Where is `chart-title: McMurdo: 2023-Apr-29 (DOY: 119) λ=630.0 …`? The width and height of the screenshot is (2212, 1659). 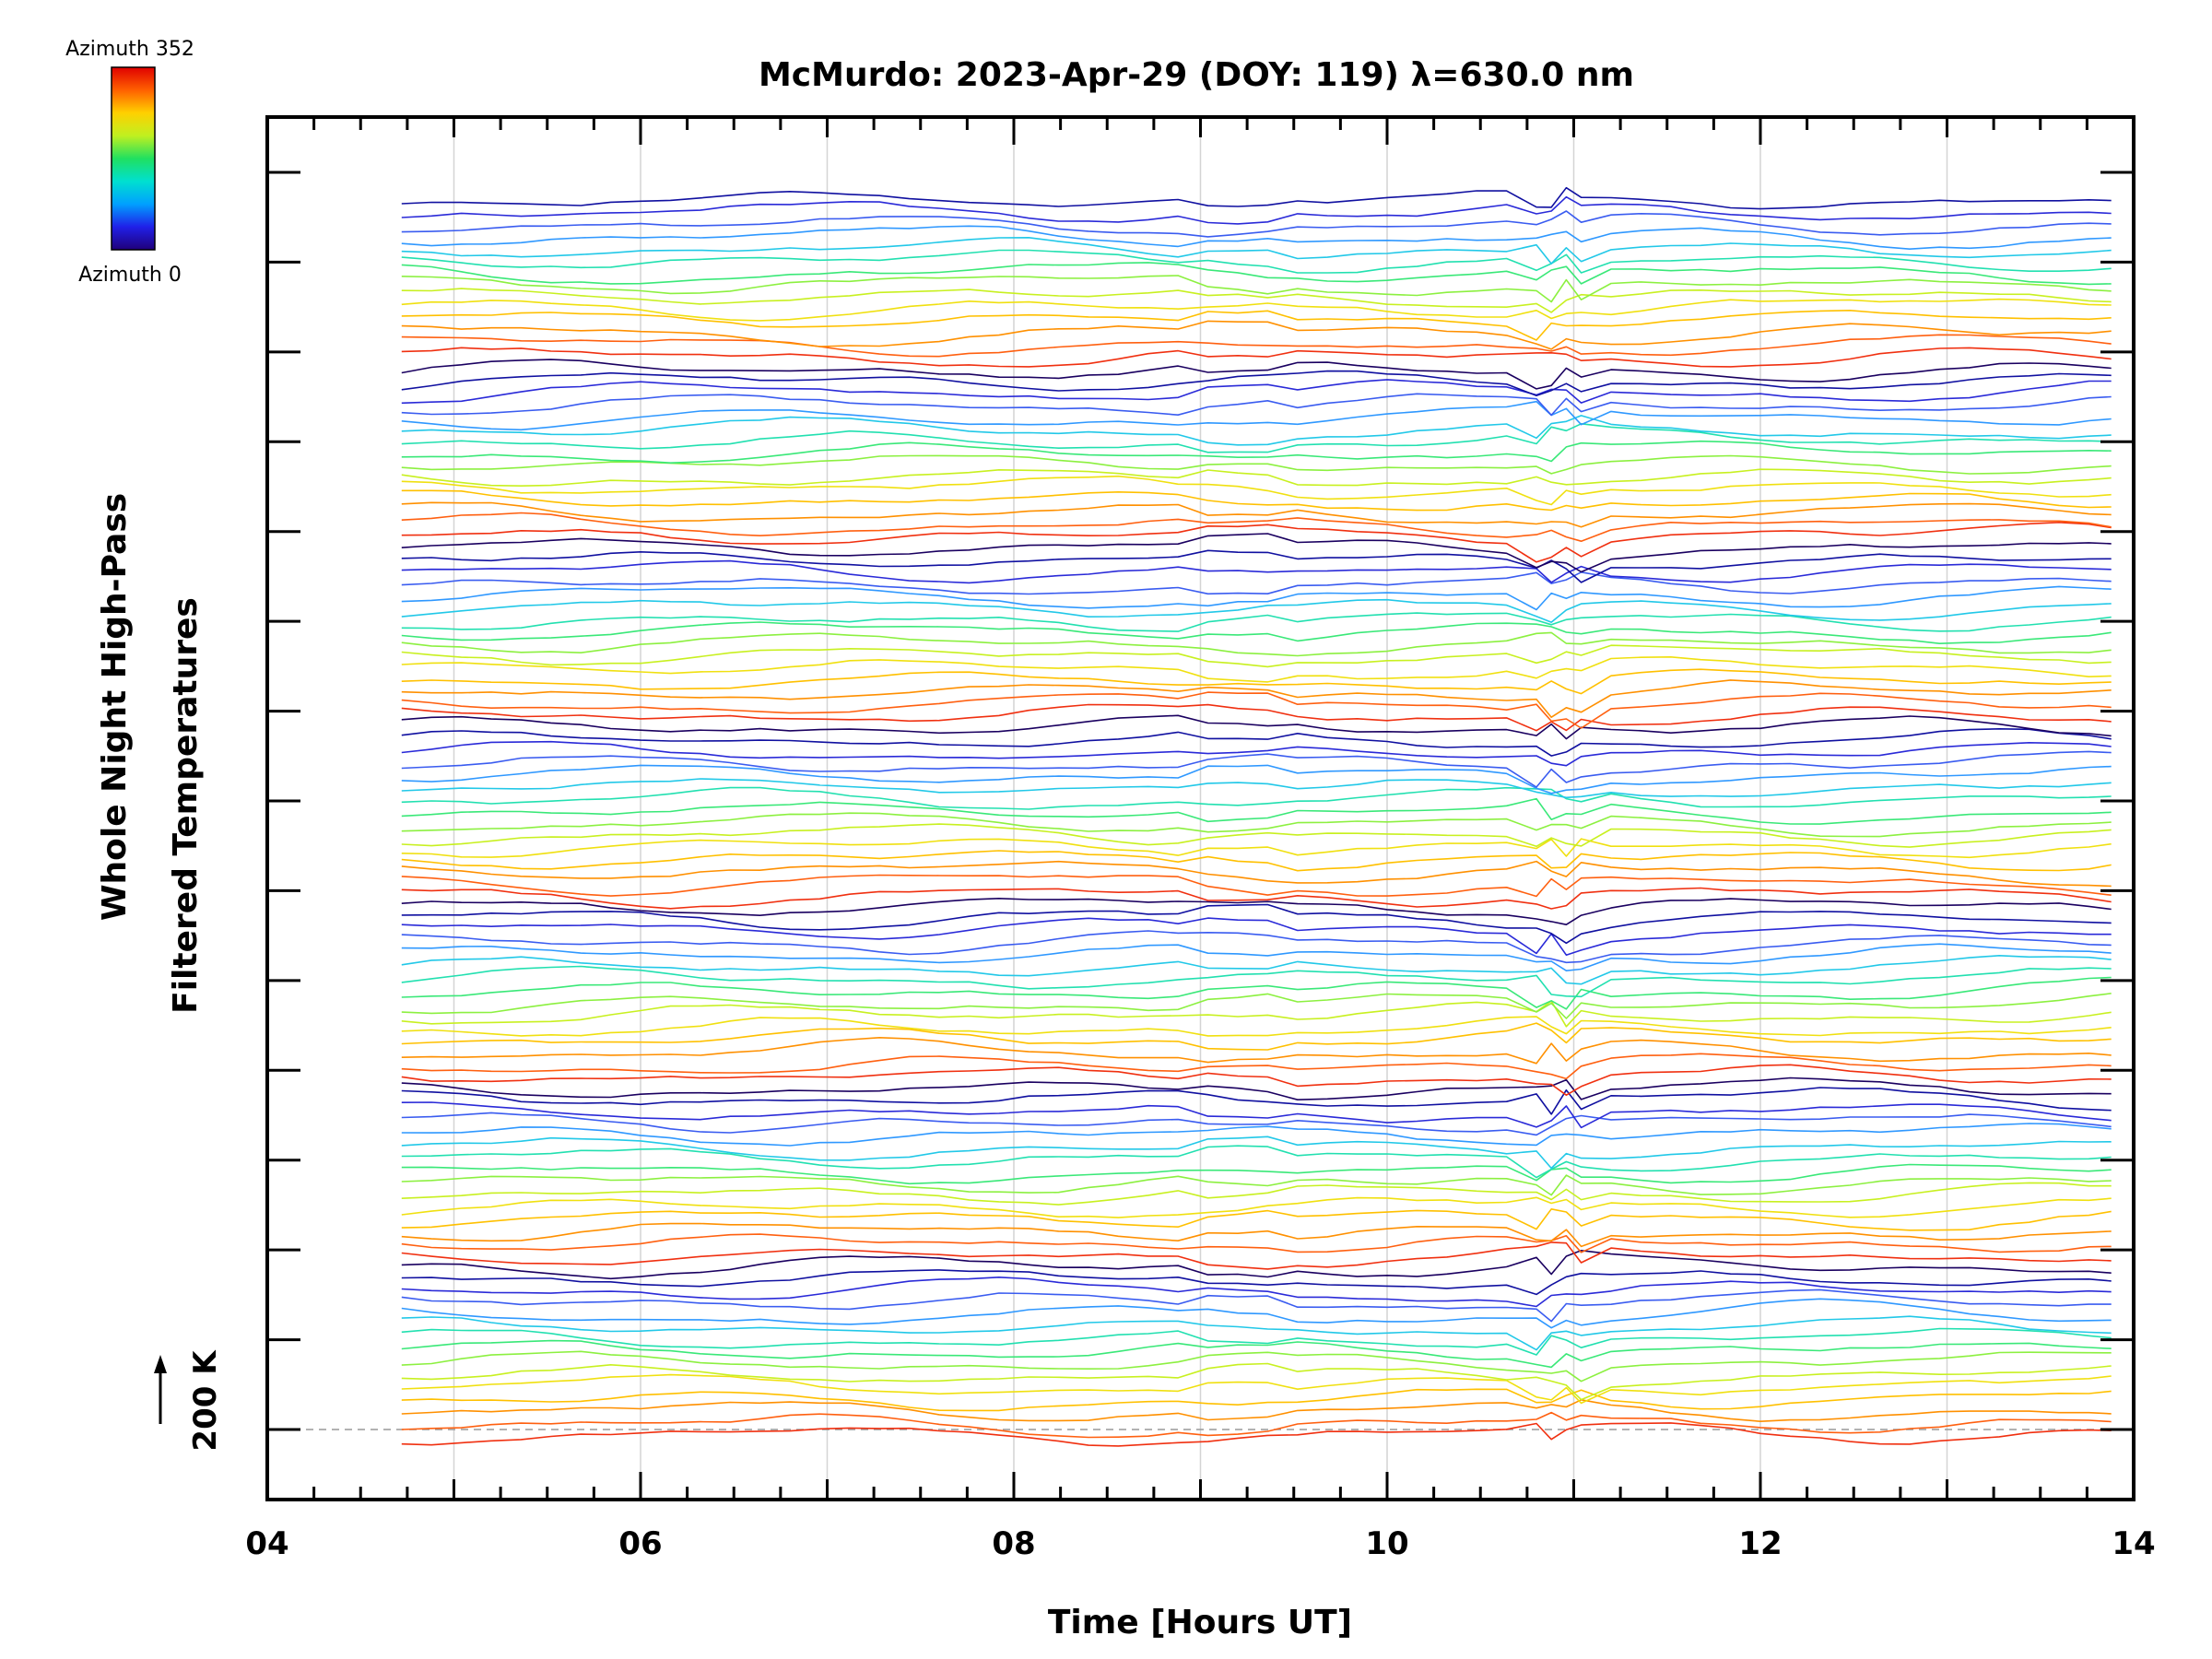 chart-title: McMurdo: 2023-Apr-29 (DOY: 119) λ=630.0 … is located at coordinates (1196, 75).